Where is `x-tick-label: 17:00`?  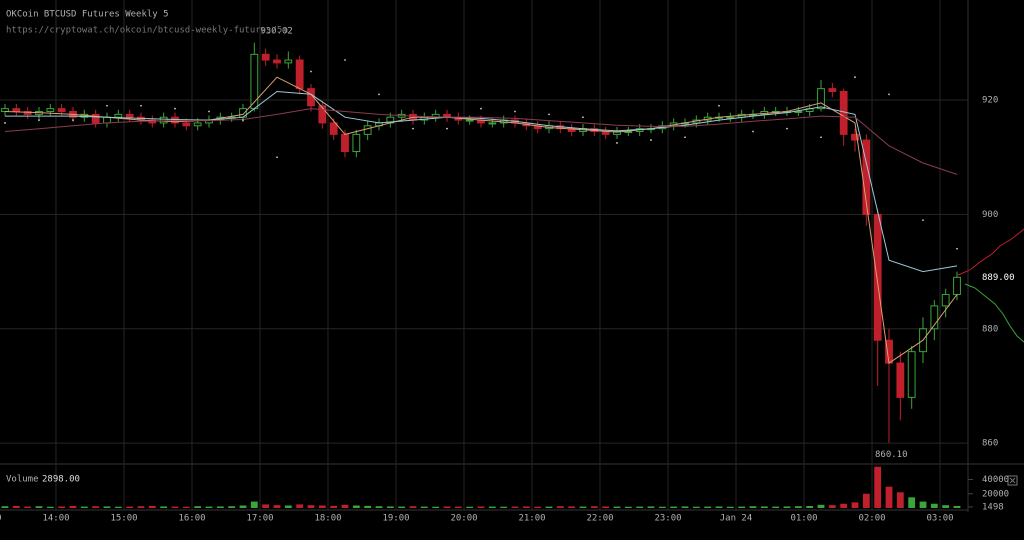 x-tick-label: 17:00 is located at coordinates (259, 519).